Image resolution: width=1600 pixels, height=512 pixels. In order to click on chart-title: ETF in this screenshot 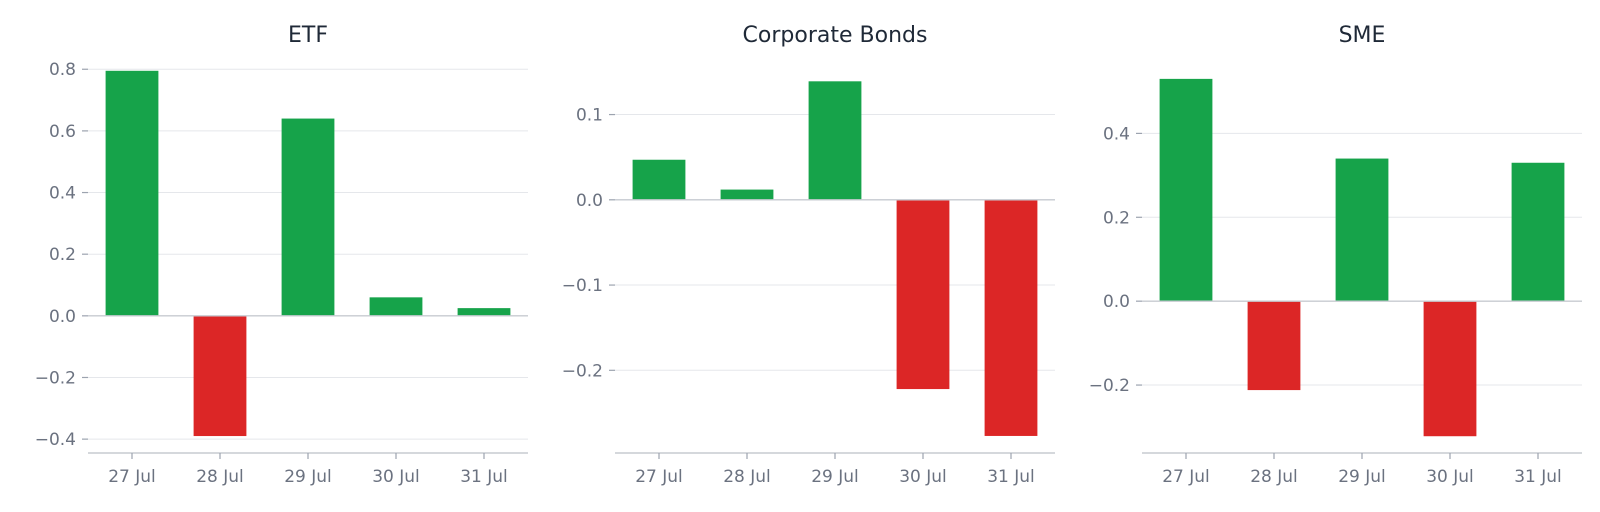, I will do `click(308, 35)`.